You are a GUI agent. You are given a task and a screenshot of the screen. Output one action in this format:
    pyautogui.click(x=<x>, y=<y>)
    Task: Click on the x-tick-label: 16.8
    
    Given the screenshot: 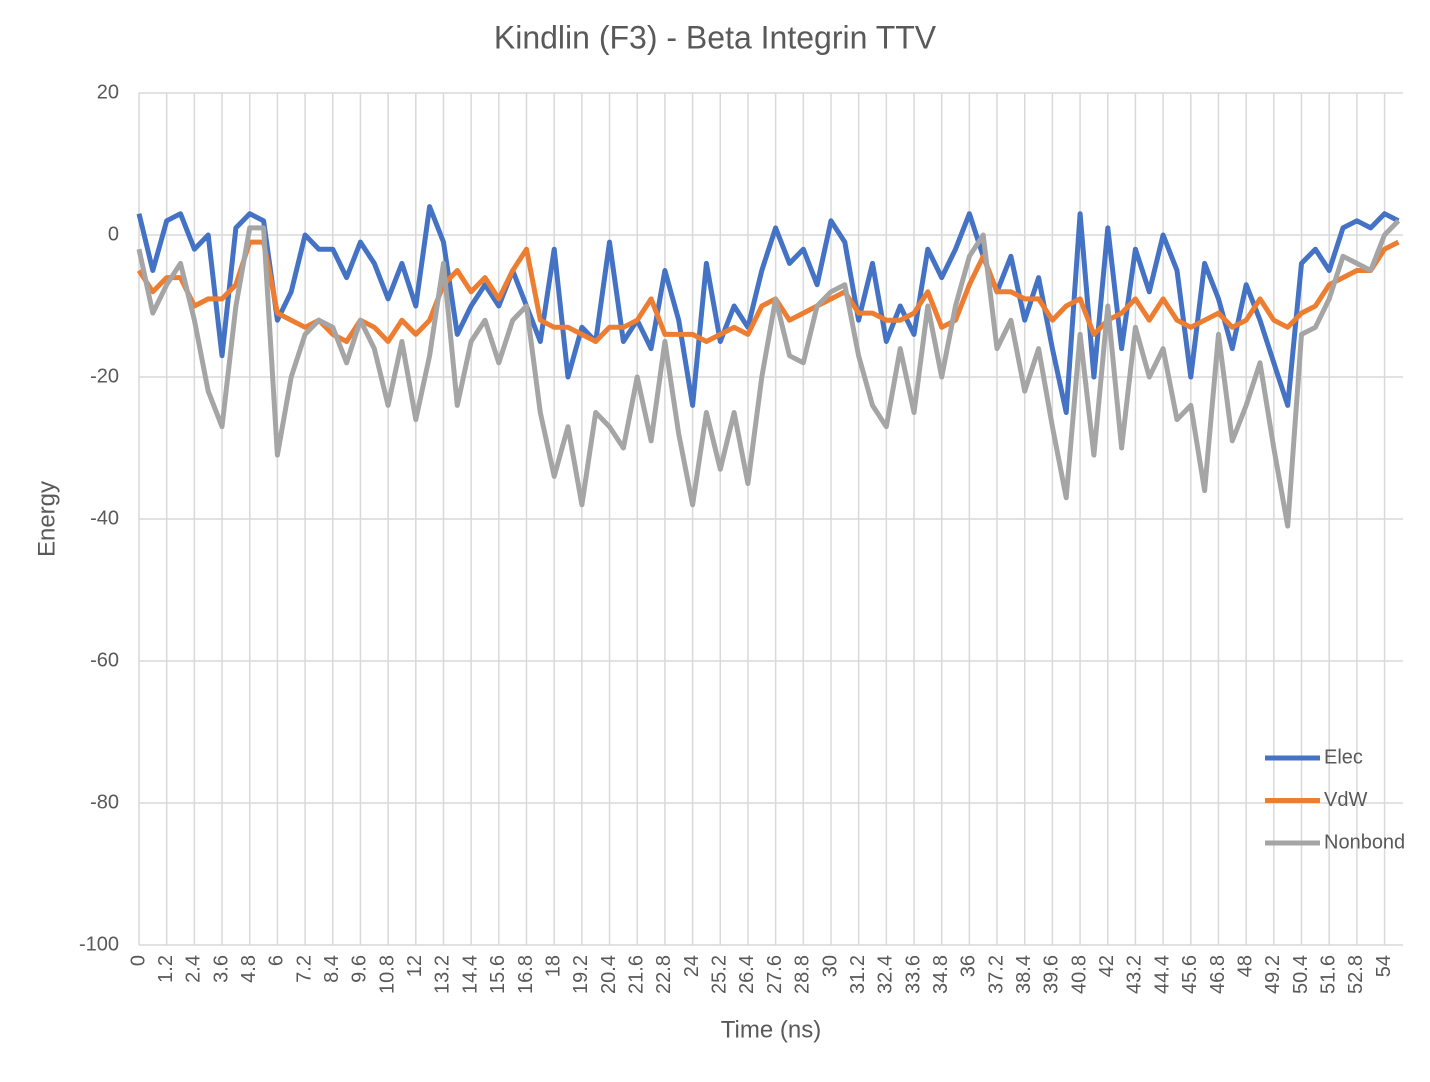 What is the action you would take?
    pyautogui.click(x=526, y=974)
    